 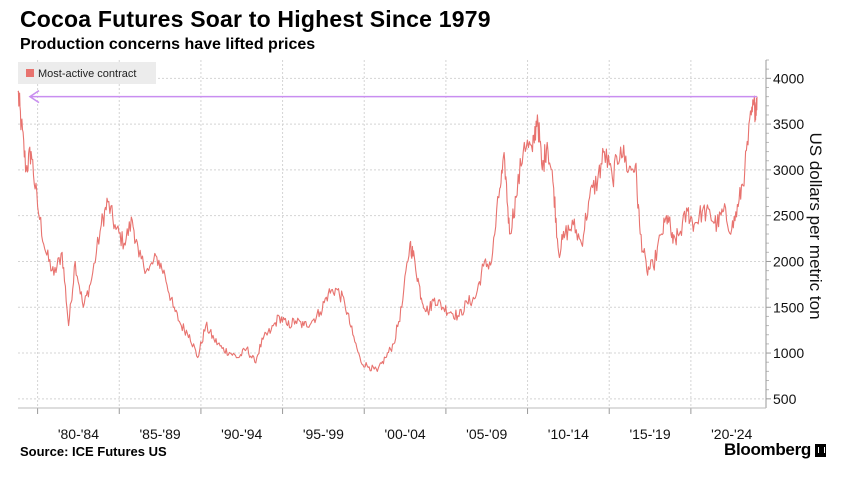 I want to click on y-tick-label: 500, so click(x=785, y=399).